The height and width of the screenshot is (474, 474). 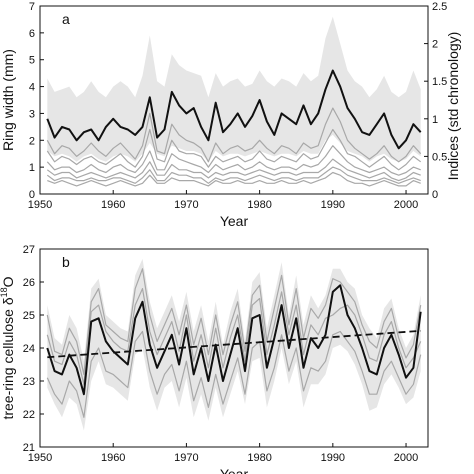 What do you see at coordinates (29, 415) in the screenshot?
I see `y-tick-label: 22` at bounding box center [29, 415].